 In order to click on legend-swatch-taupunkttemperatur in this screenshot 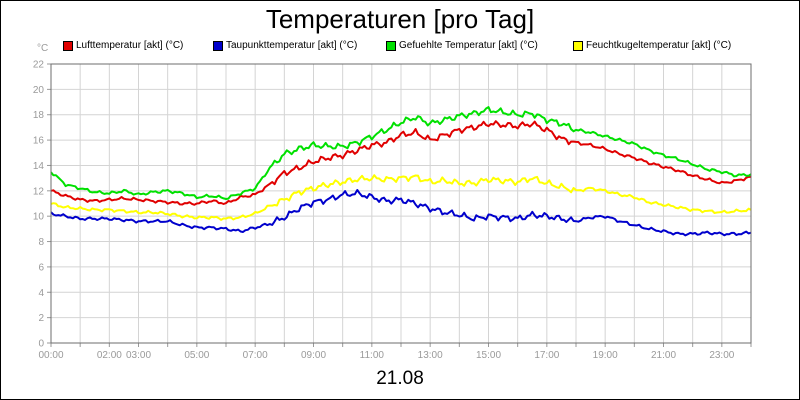, I will do `click(218, 46)`.